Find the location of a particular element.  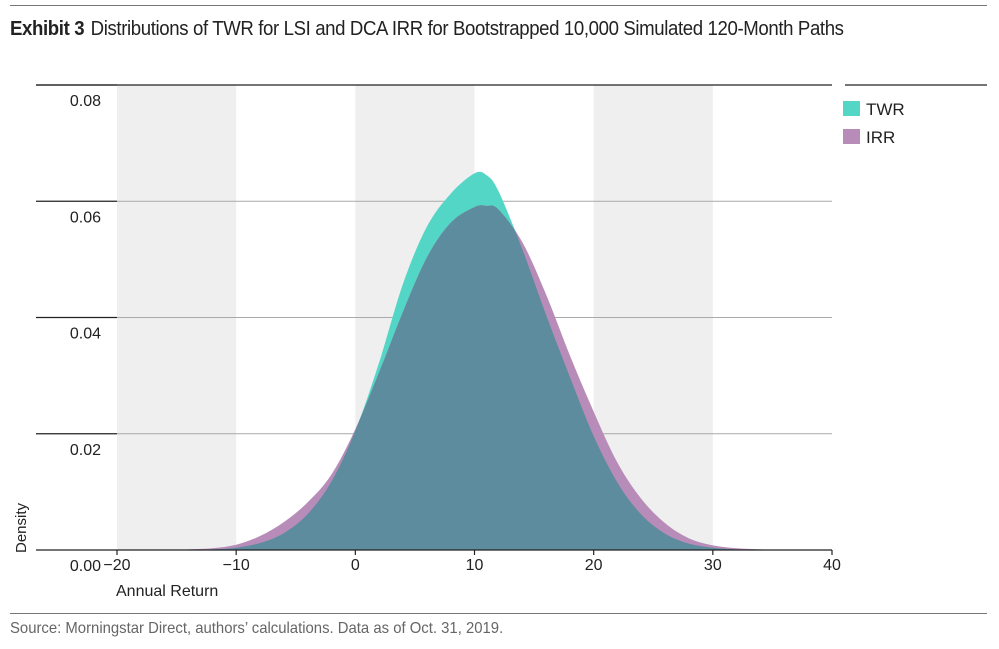

top-rule is located at coordinates (498, 5).